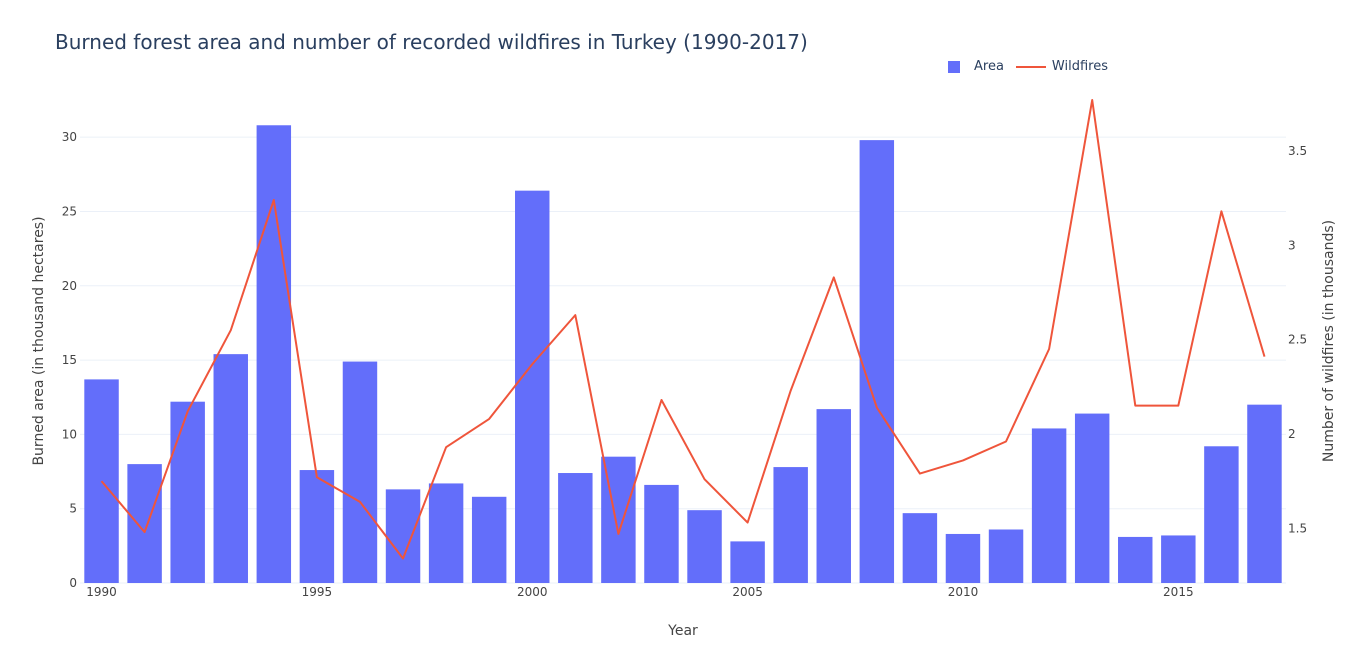  Describe the element at coordinates (73, 583) in the screenshot. I see `y-left-tick-label: 0` at that location.